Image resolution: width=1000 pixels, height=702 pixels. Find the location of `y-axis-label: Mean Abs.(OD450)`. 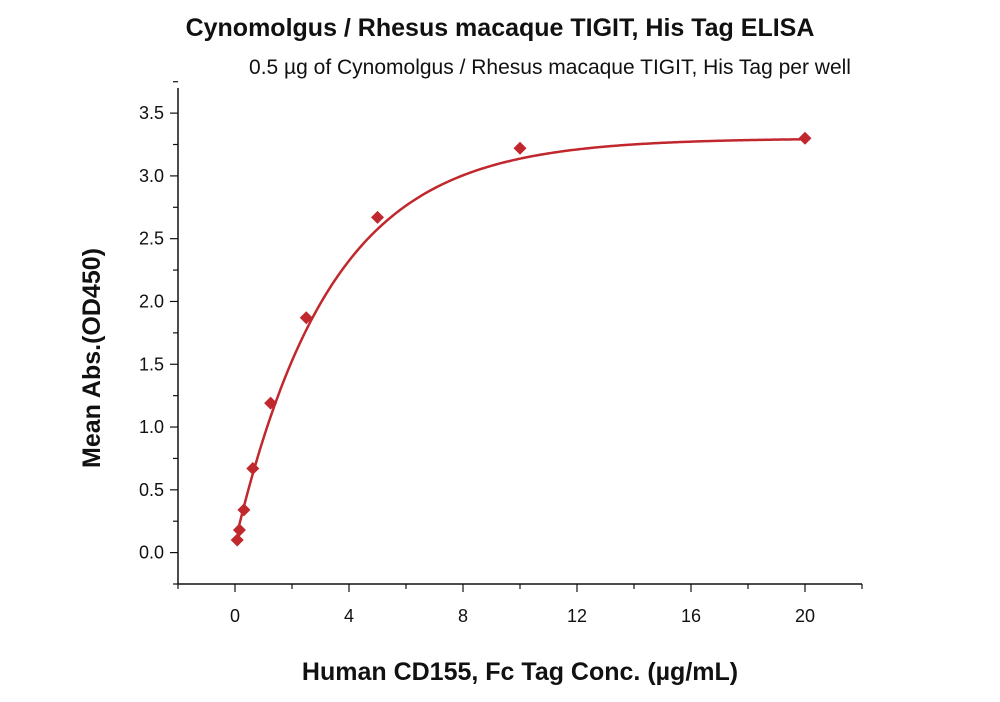

y-axis-label: Mean Abs.(OD450) is located at coordinates (92, 358).